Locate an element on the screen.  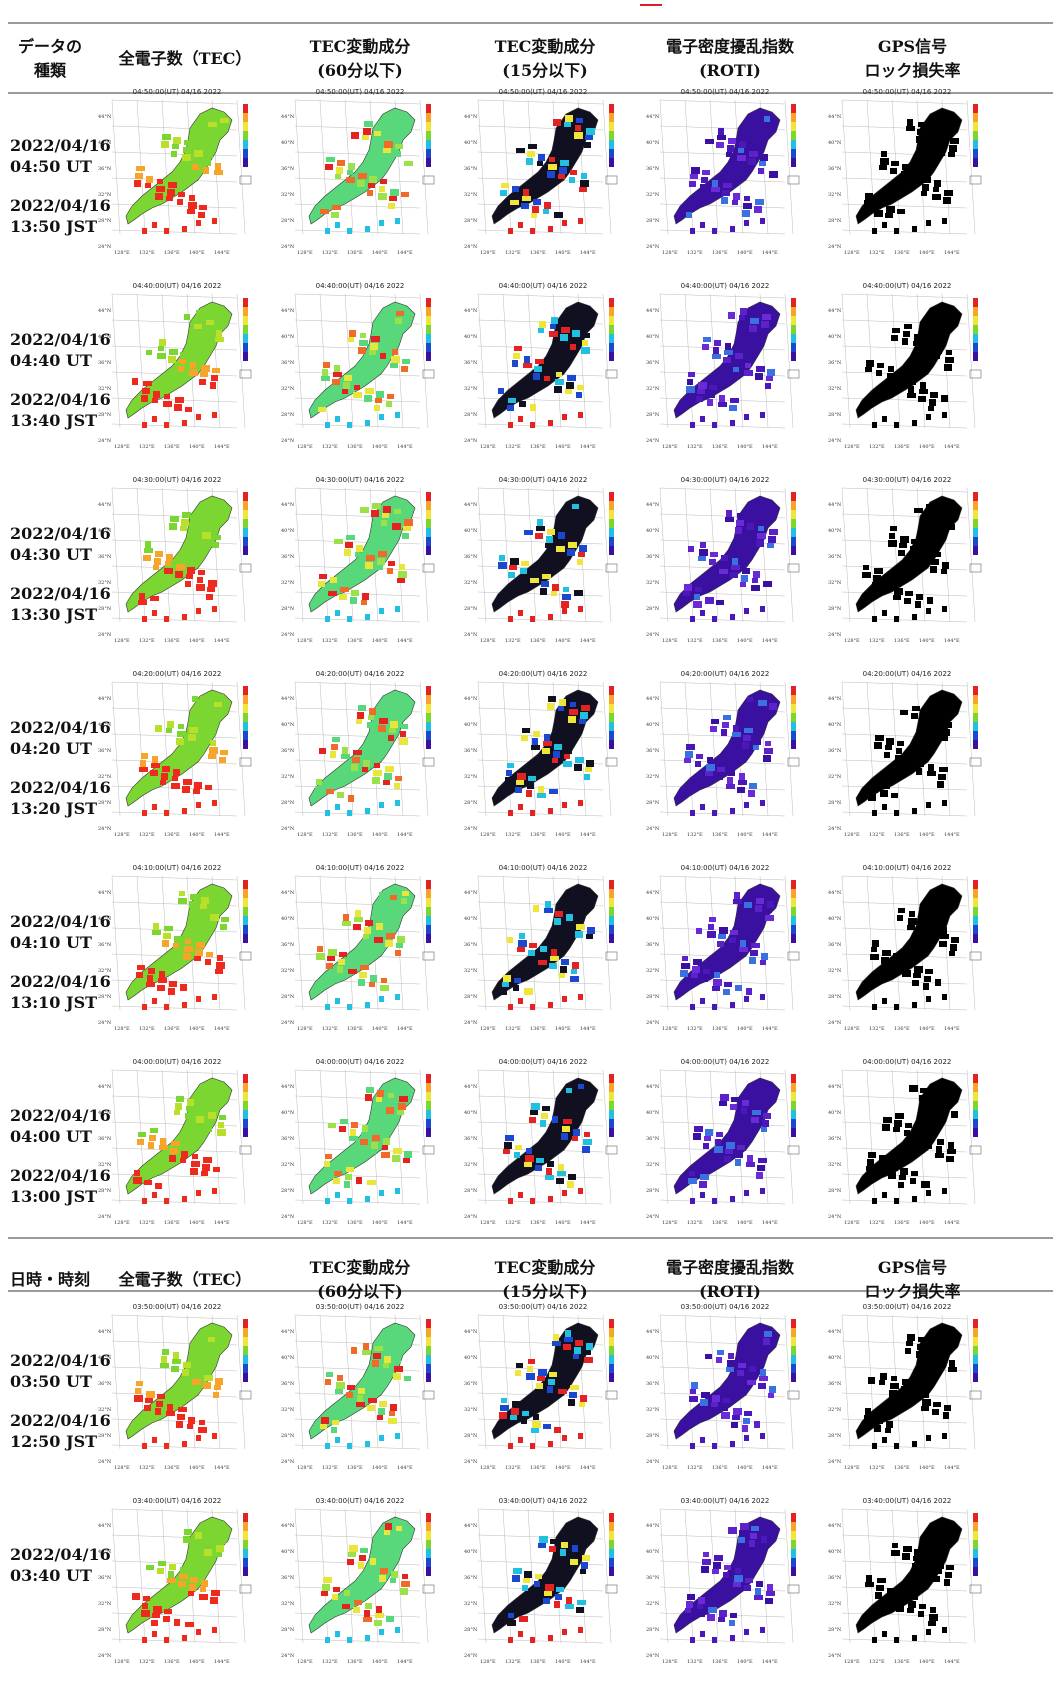
row-ut-time: 03:50 UT is located at coordinates (51, 1381).